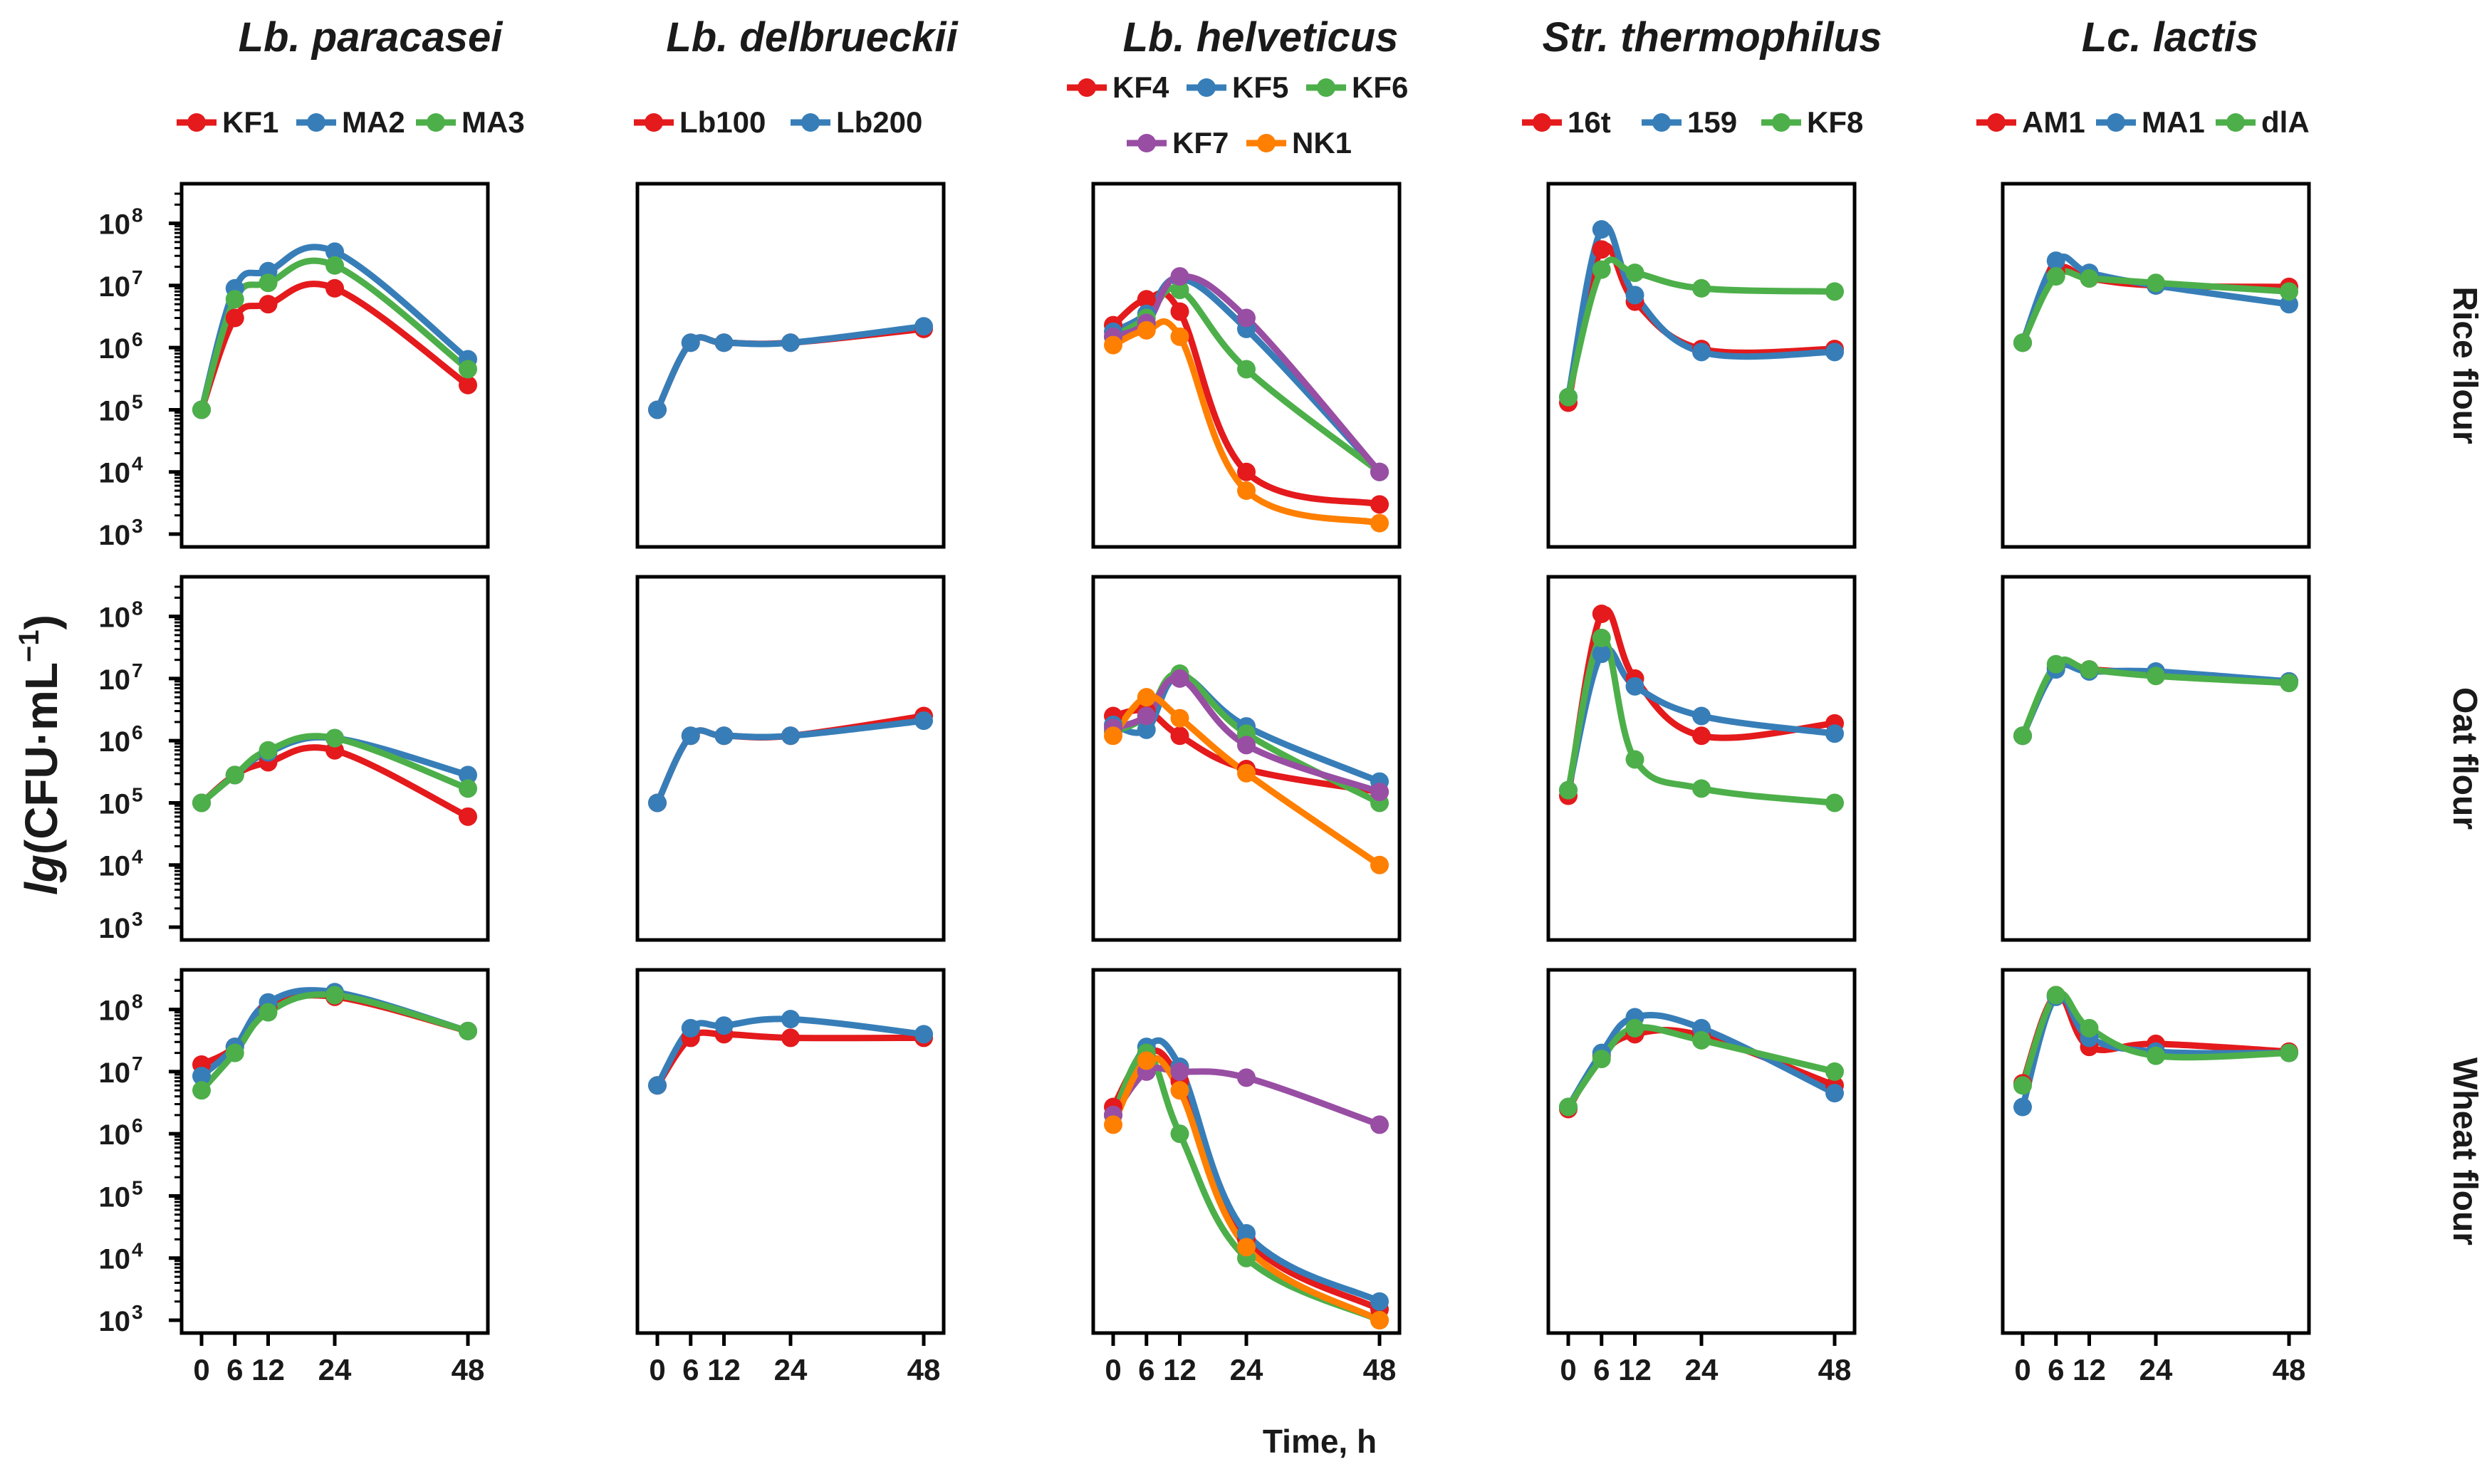 This screenshot has width=2492, height=1484. I want to click on legend-label: dlA, so click(2285, 122).